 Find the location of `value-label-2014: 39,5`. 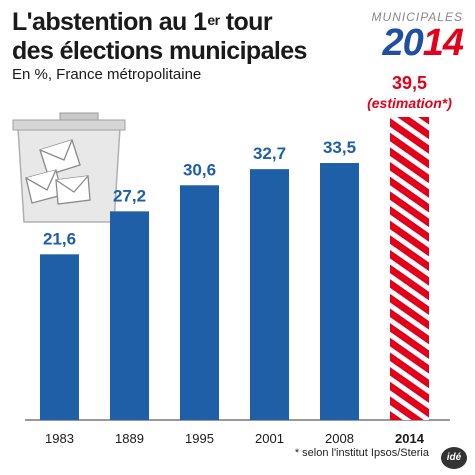

value-label-2014: 39,5 is located at coordinates (409, 83).